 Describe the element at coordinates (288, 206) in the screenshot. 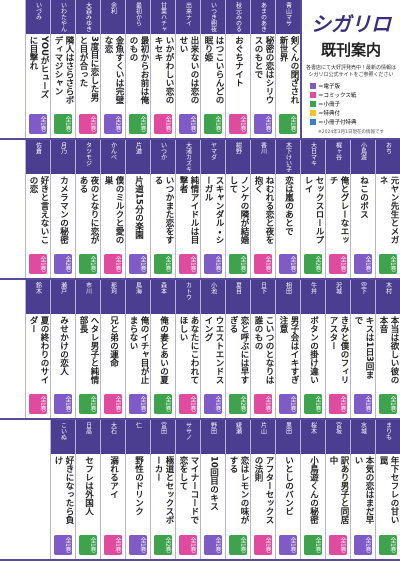

I see `book-title: 恋は嵐のあとで` at that location.